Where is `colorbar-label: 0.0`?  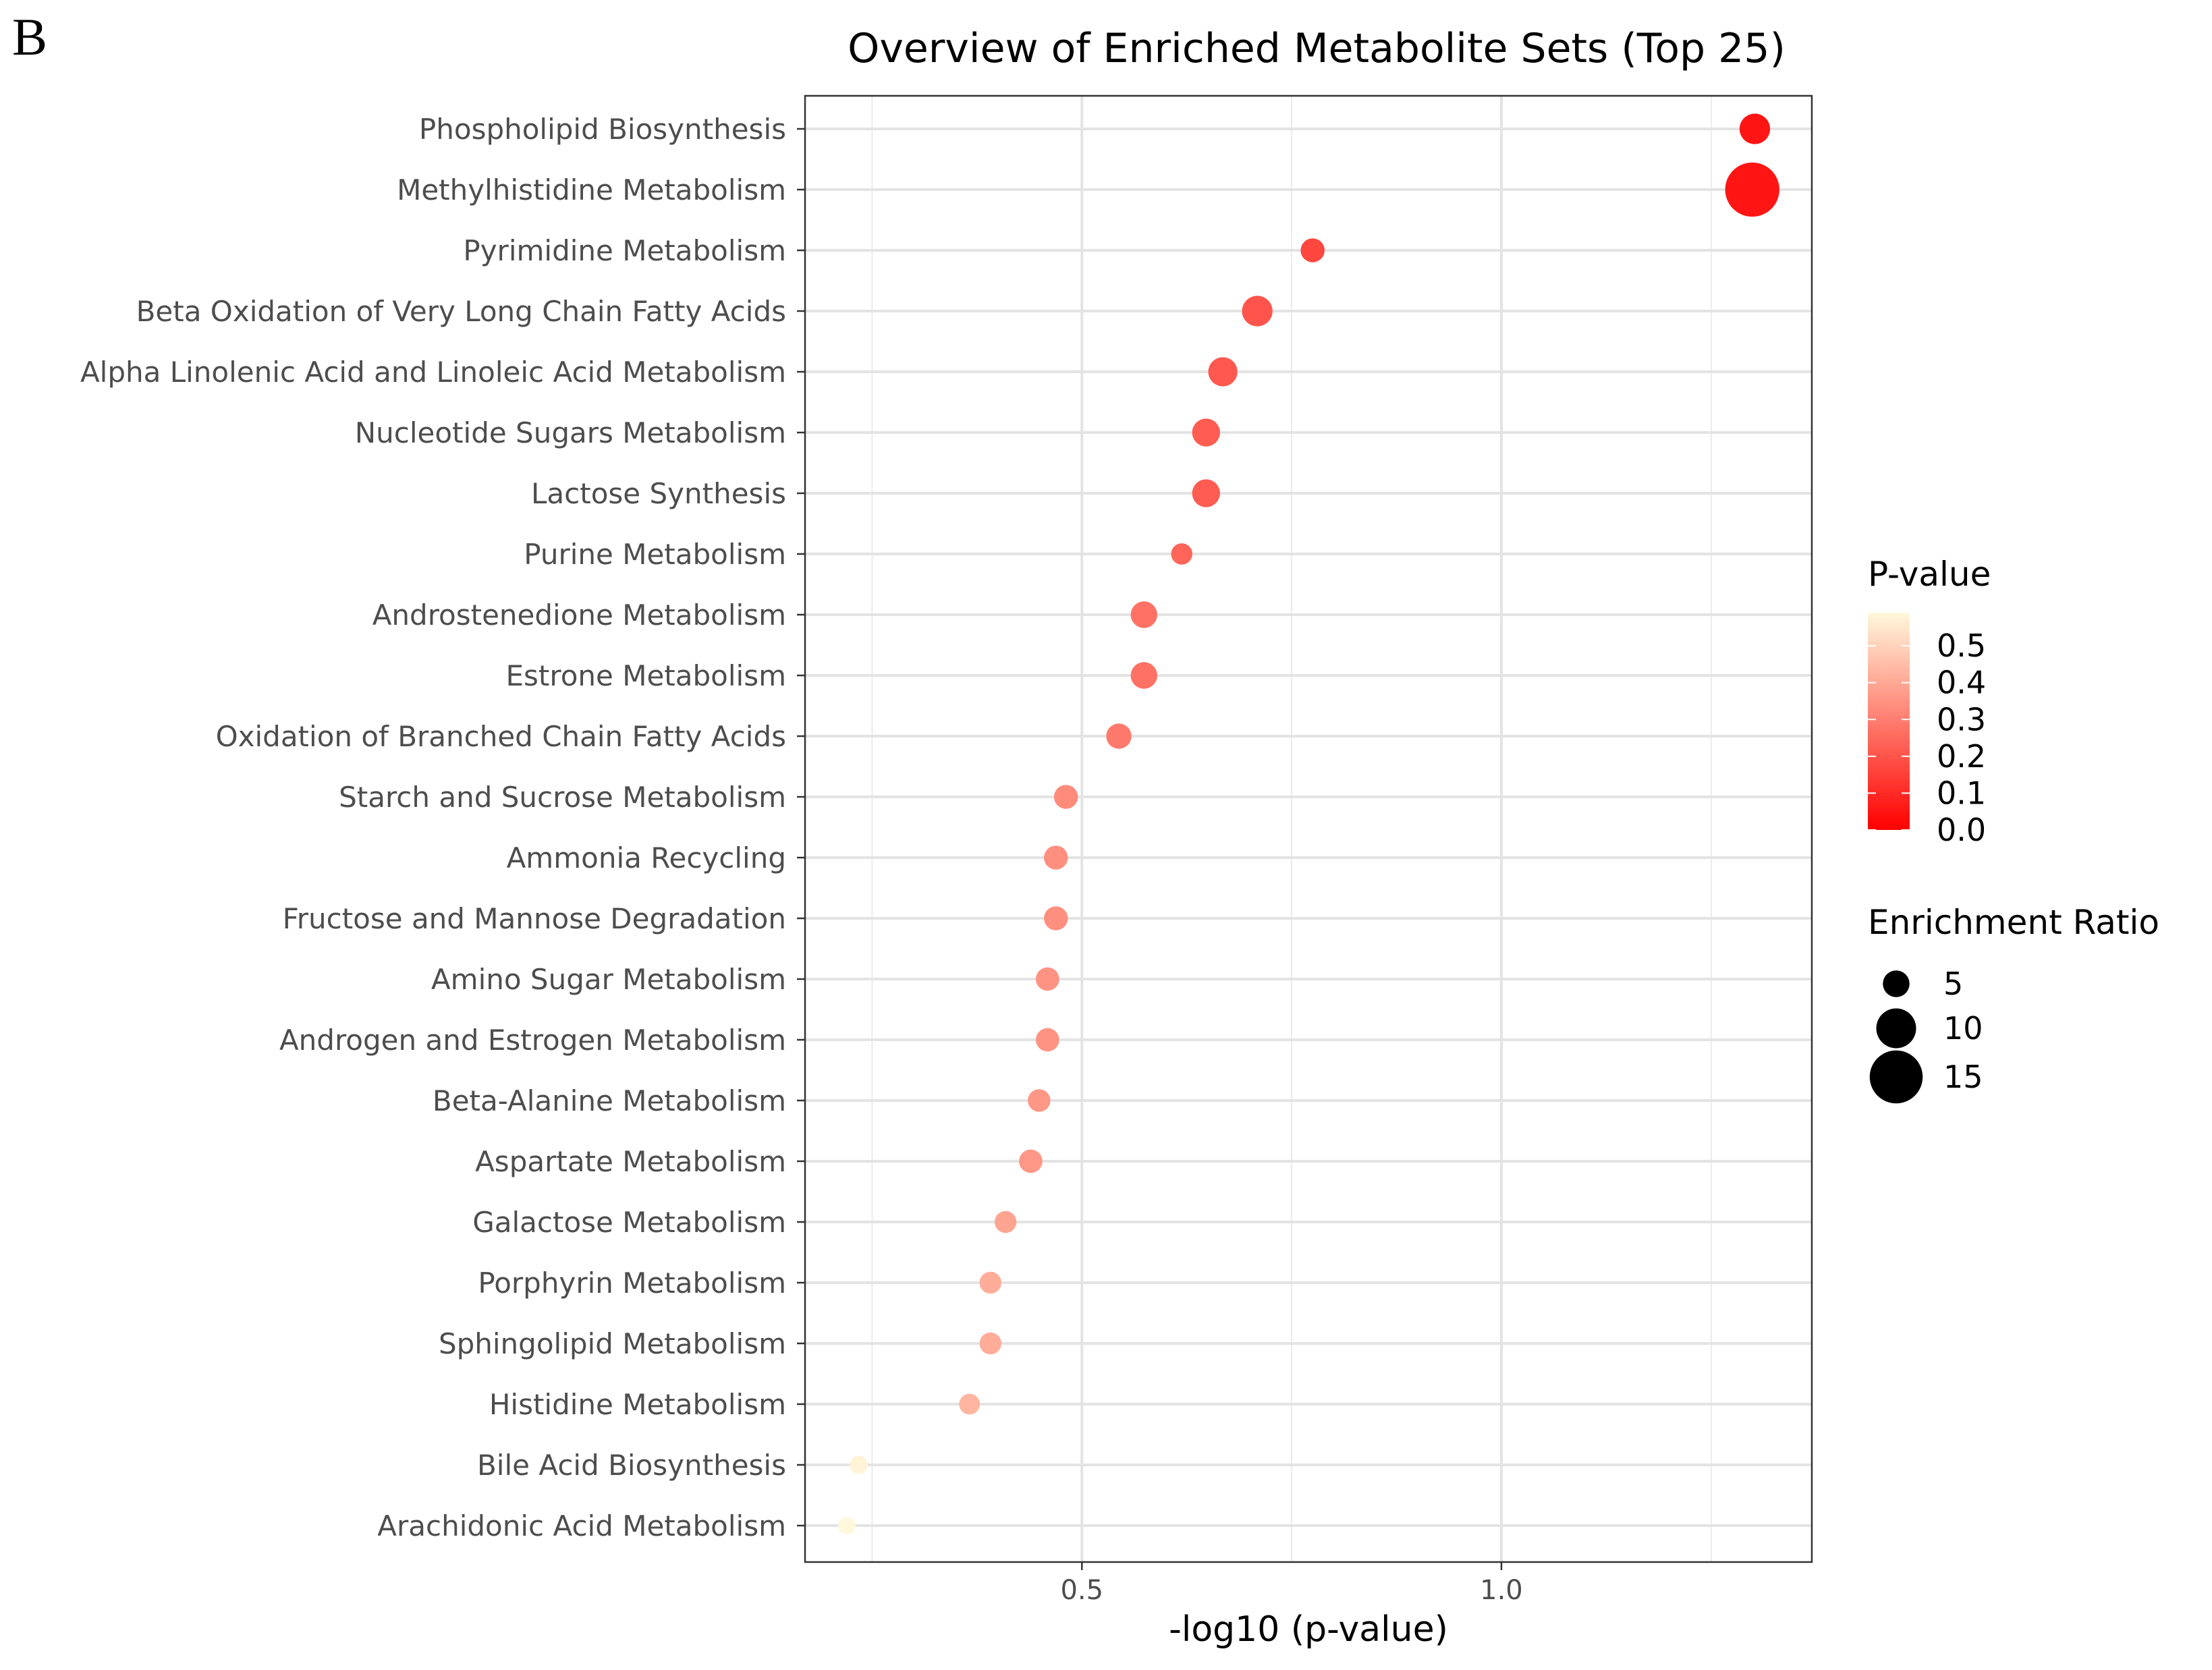
colorbar-label: 0.0 is located at coordinates (1961, 830).